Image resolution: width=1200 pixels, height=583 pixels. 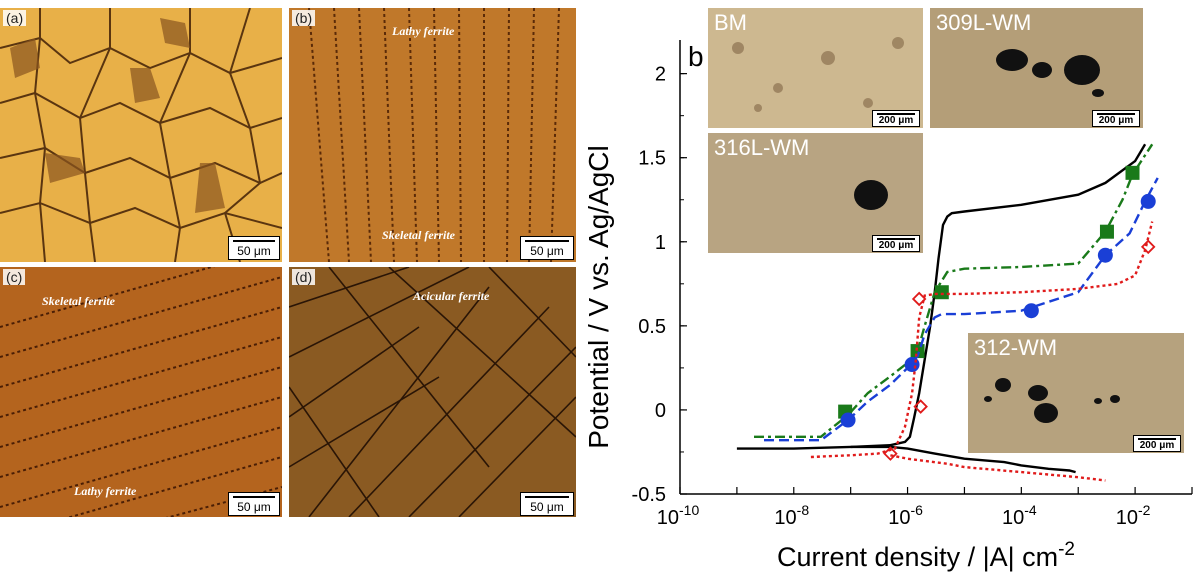 I want to click on inset-316l-wm-label: 316L-WM, so click(x=762, y=147).